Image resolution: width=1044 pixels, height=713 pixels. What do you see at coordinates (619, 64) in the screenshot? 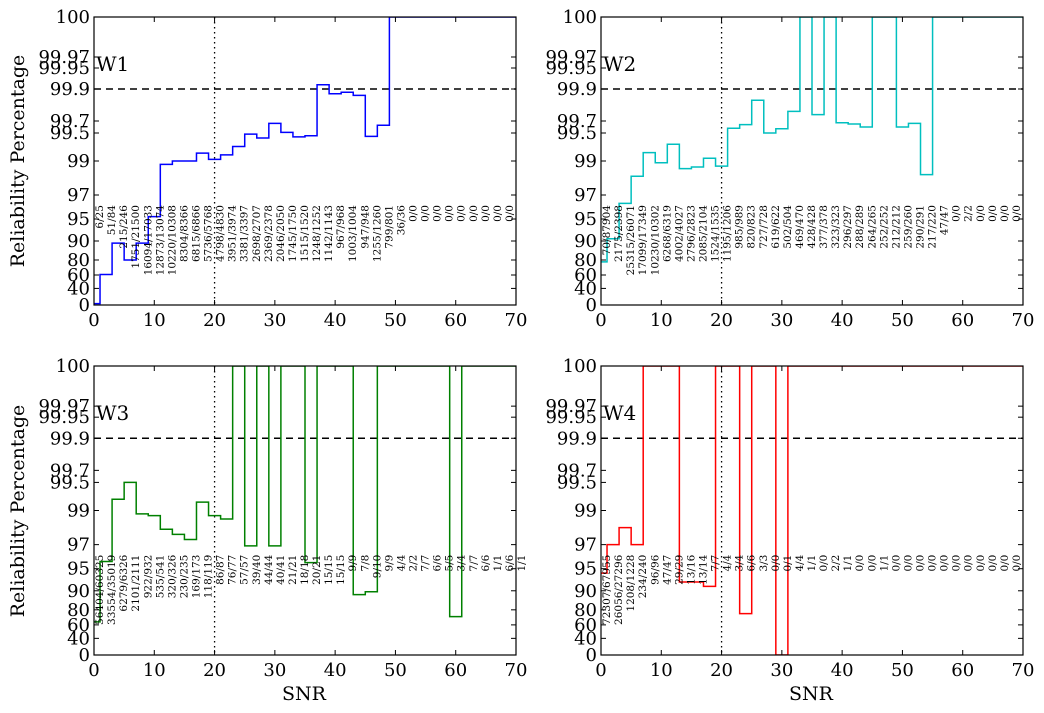
I see `w2-panel-label: W2` at bounding box center [619, 64].